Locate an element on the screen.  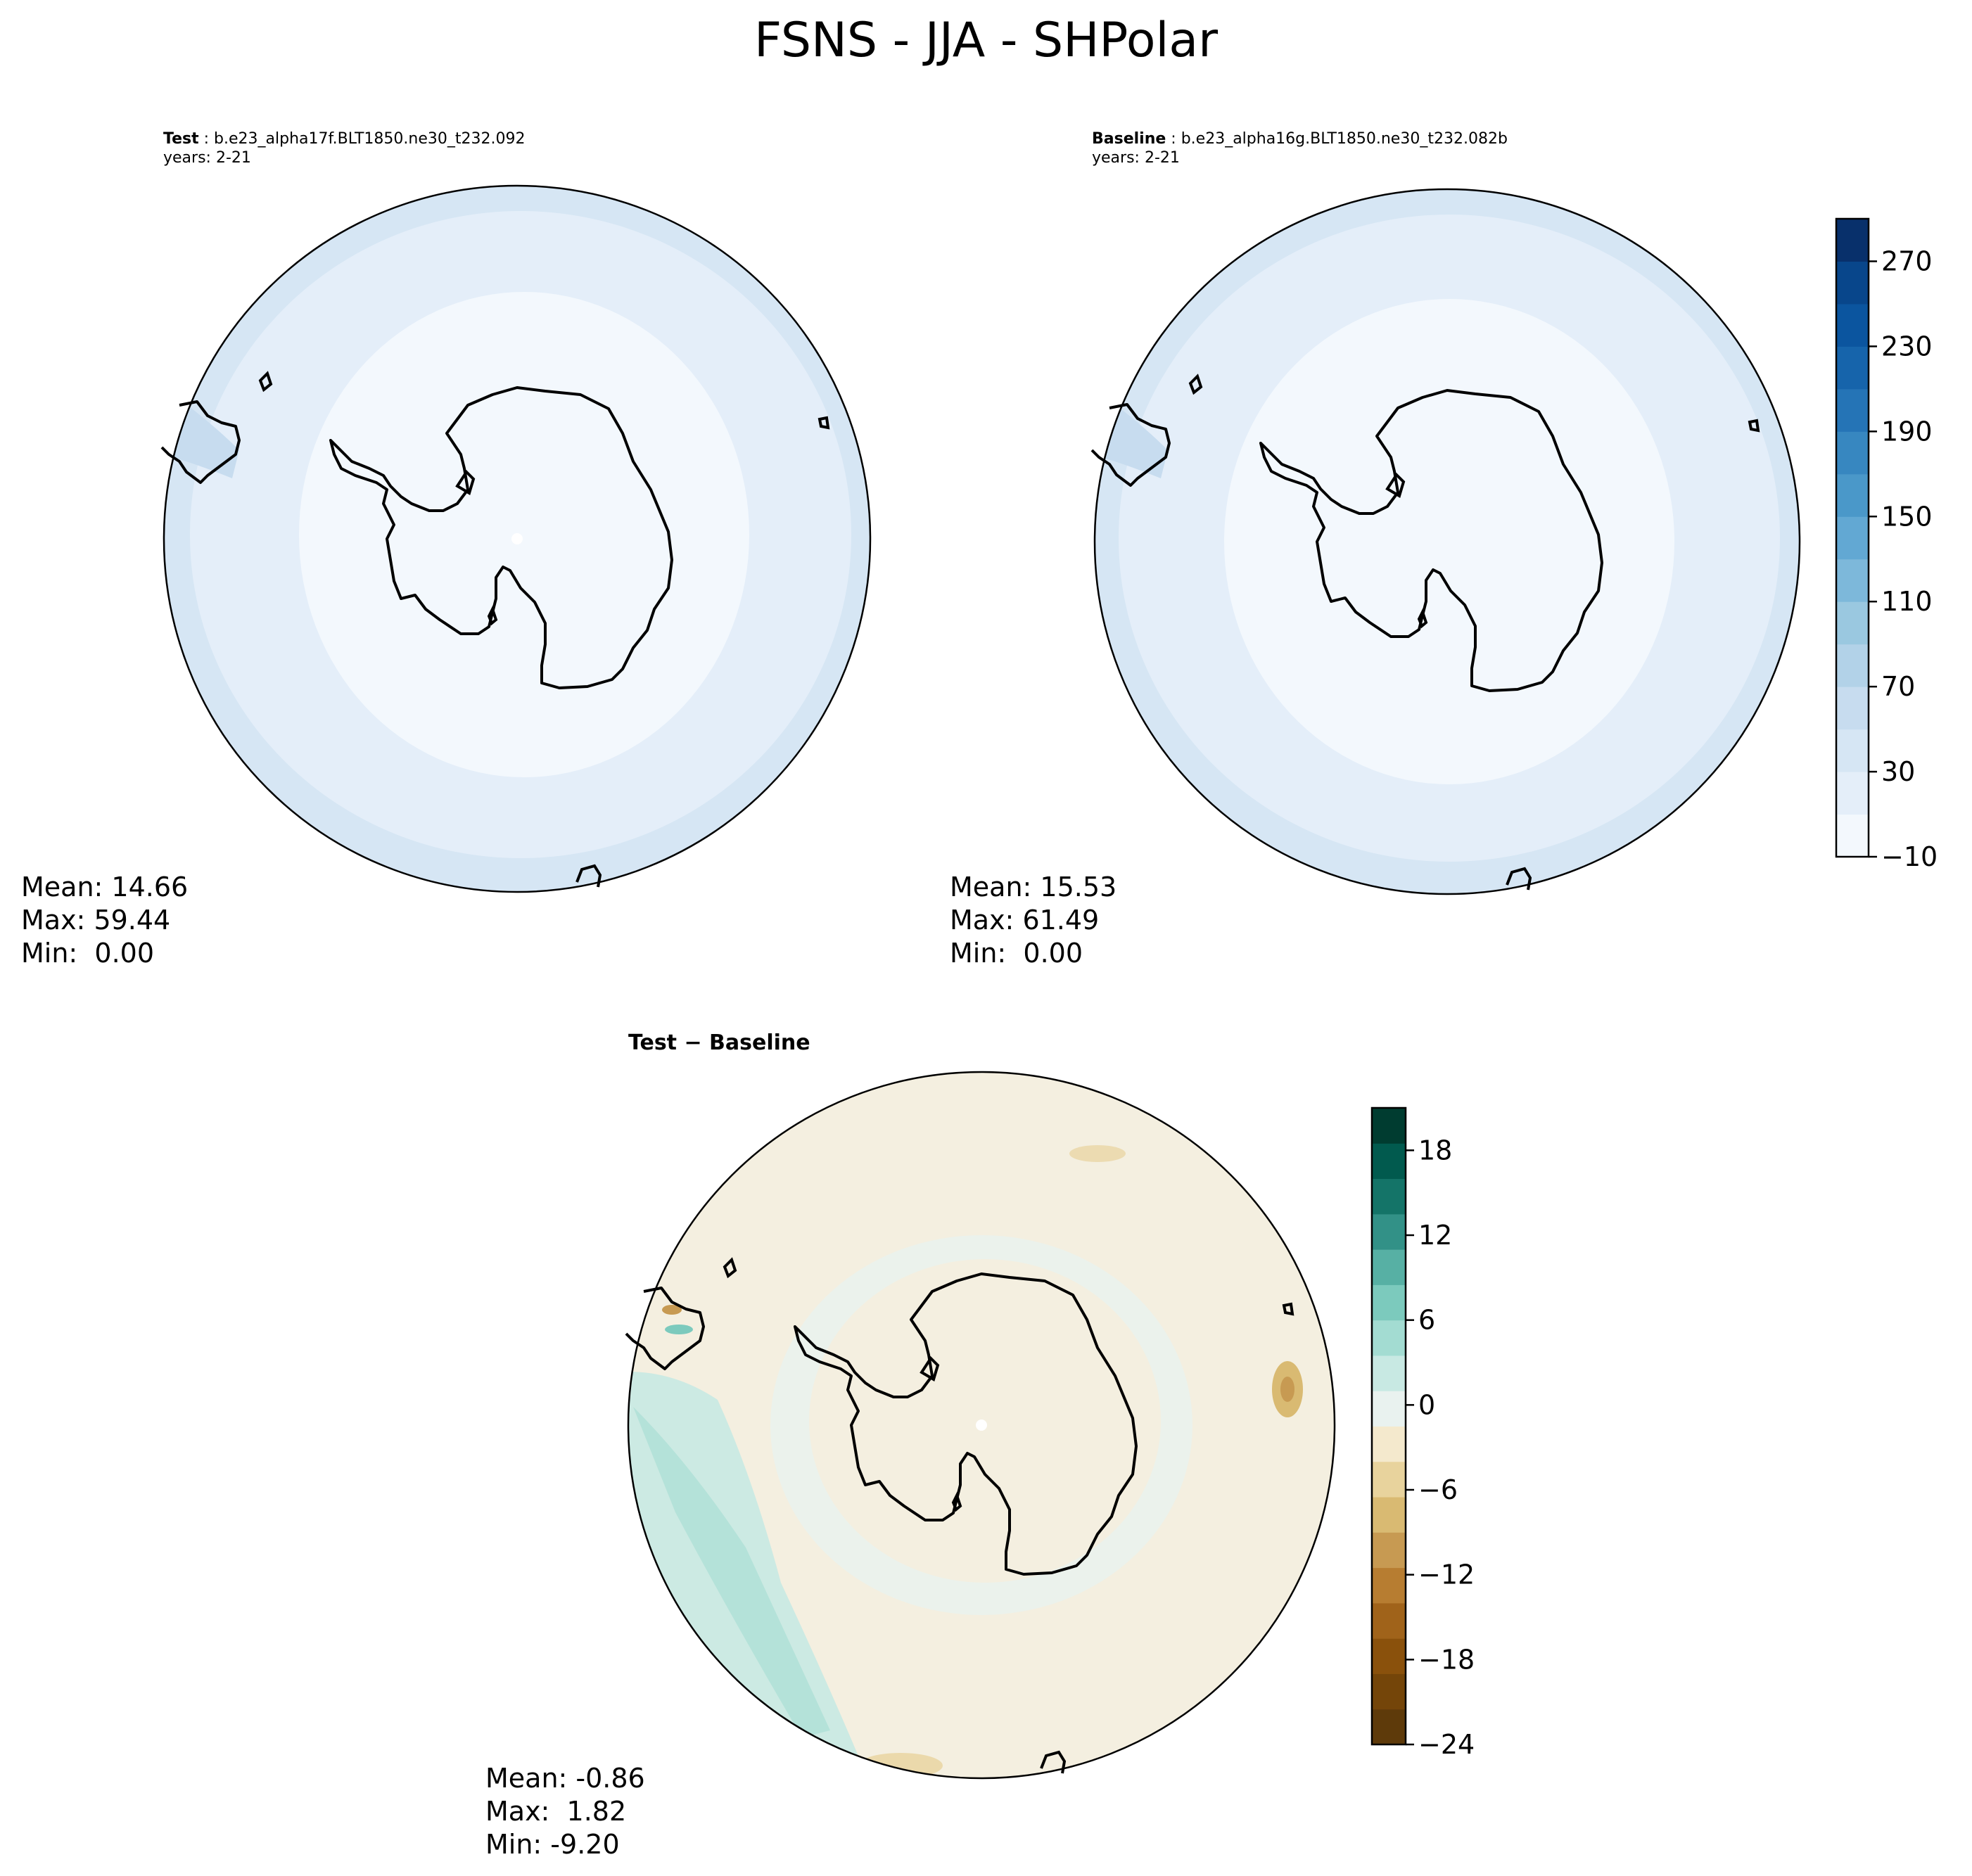
colorbar-fsns-tick-label: 110 is located at coordinates (1907, 601).